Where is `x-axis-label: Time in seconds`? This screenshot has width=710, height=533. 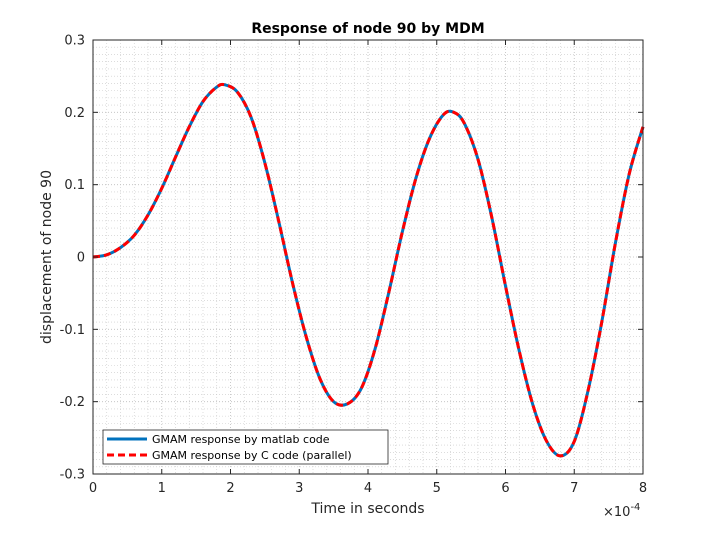
x-axis-label: Time in seconds is located at coordinates (367, 509).